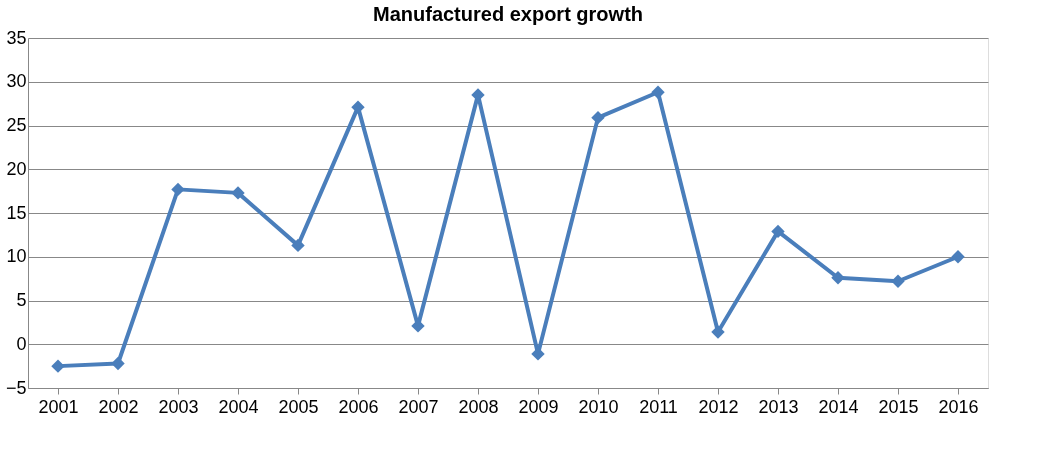 The image size is (1049, 472). Describe the element at coordinates (16, 256) in the screenshot. I see `y-tick-label: 10` at that location.